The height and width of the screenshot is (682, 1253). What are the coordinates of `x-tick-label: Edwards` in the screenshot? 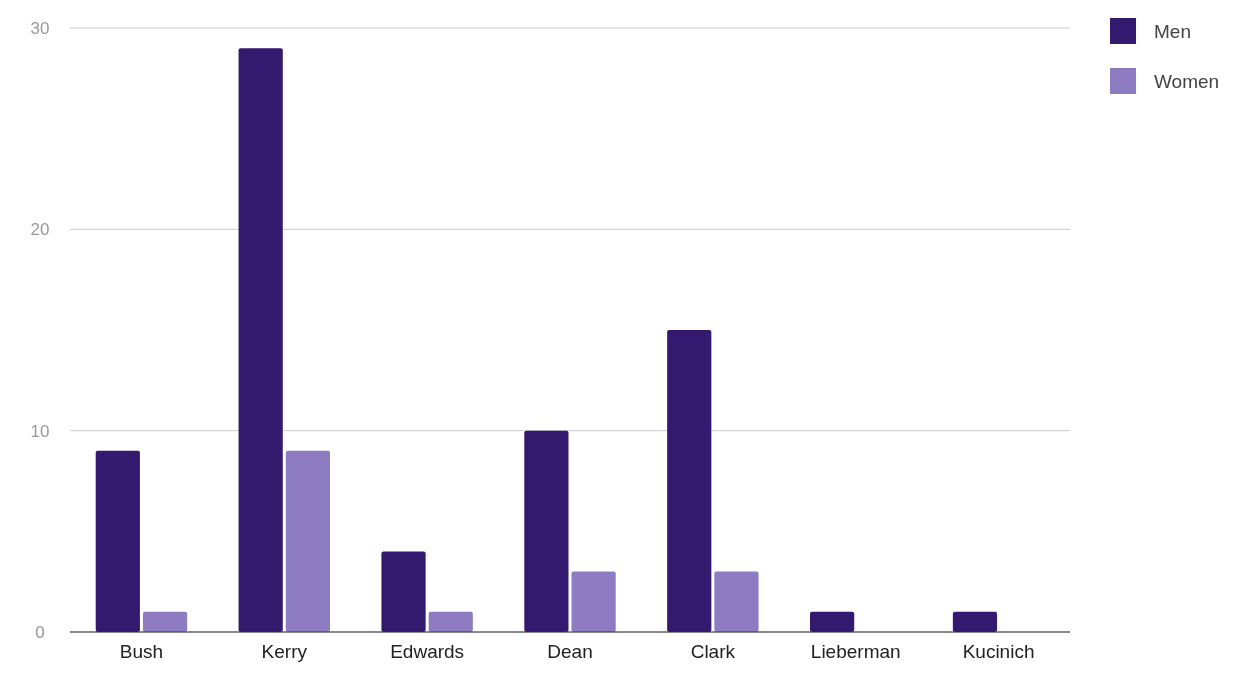 It's located at (427, 651).